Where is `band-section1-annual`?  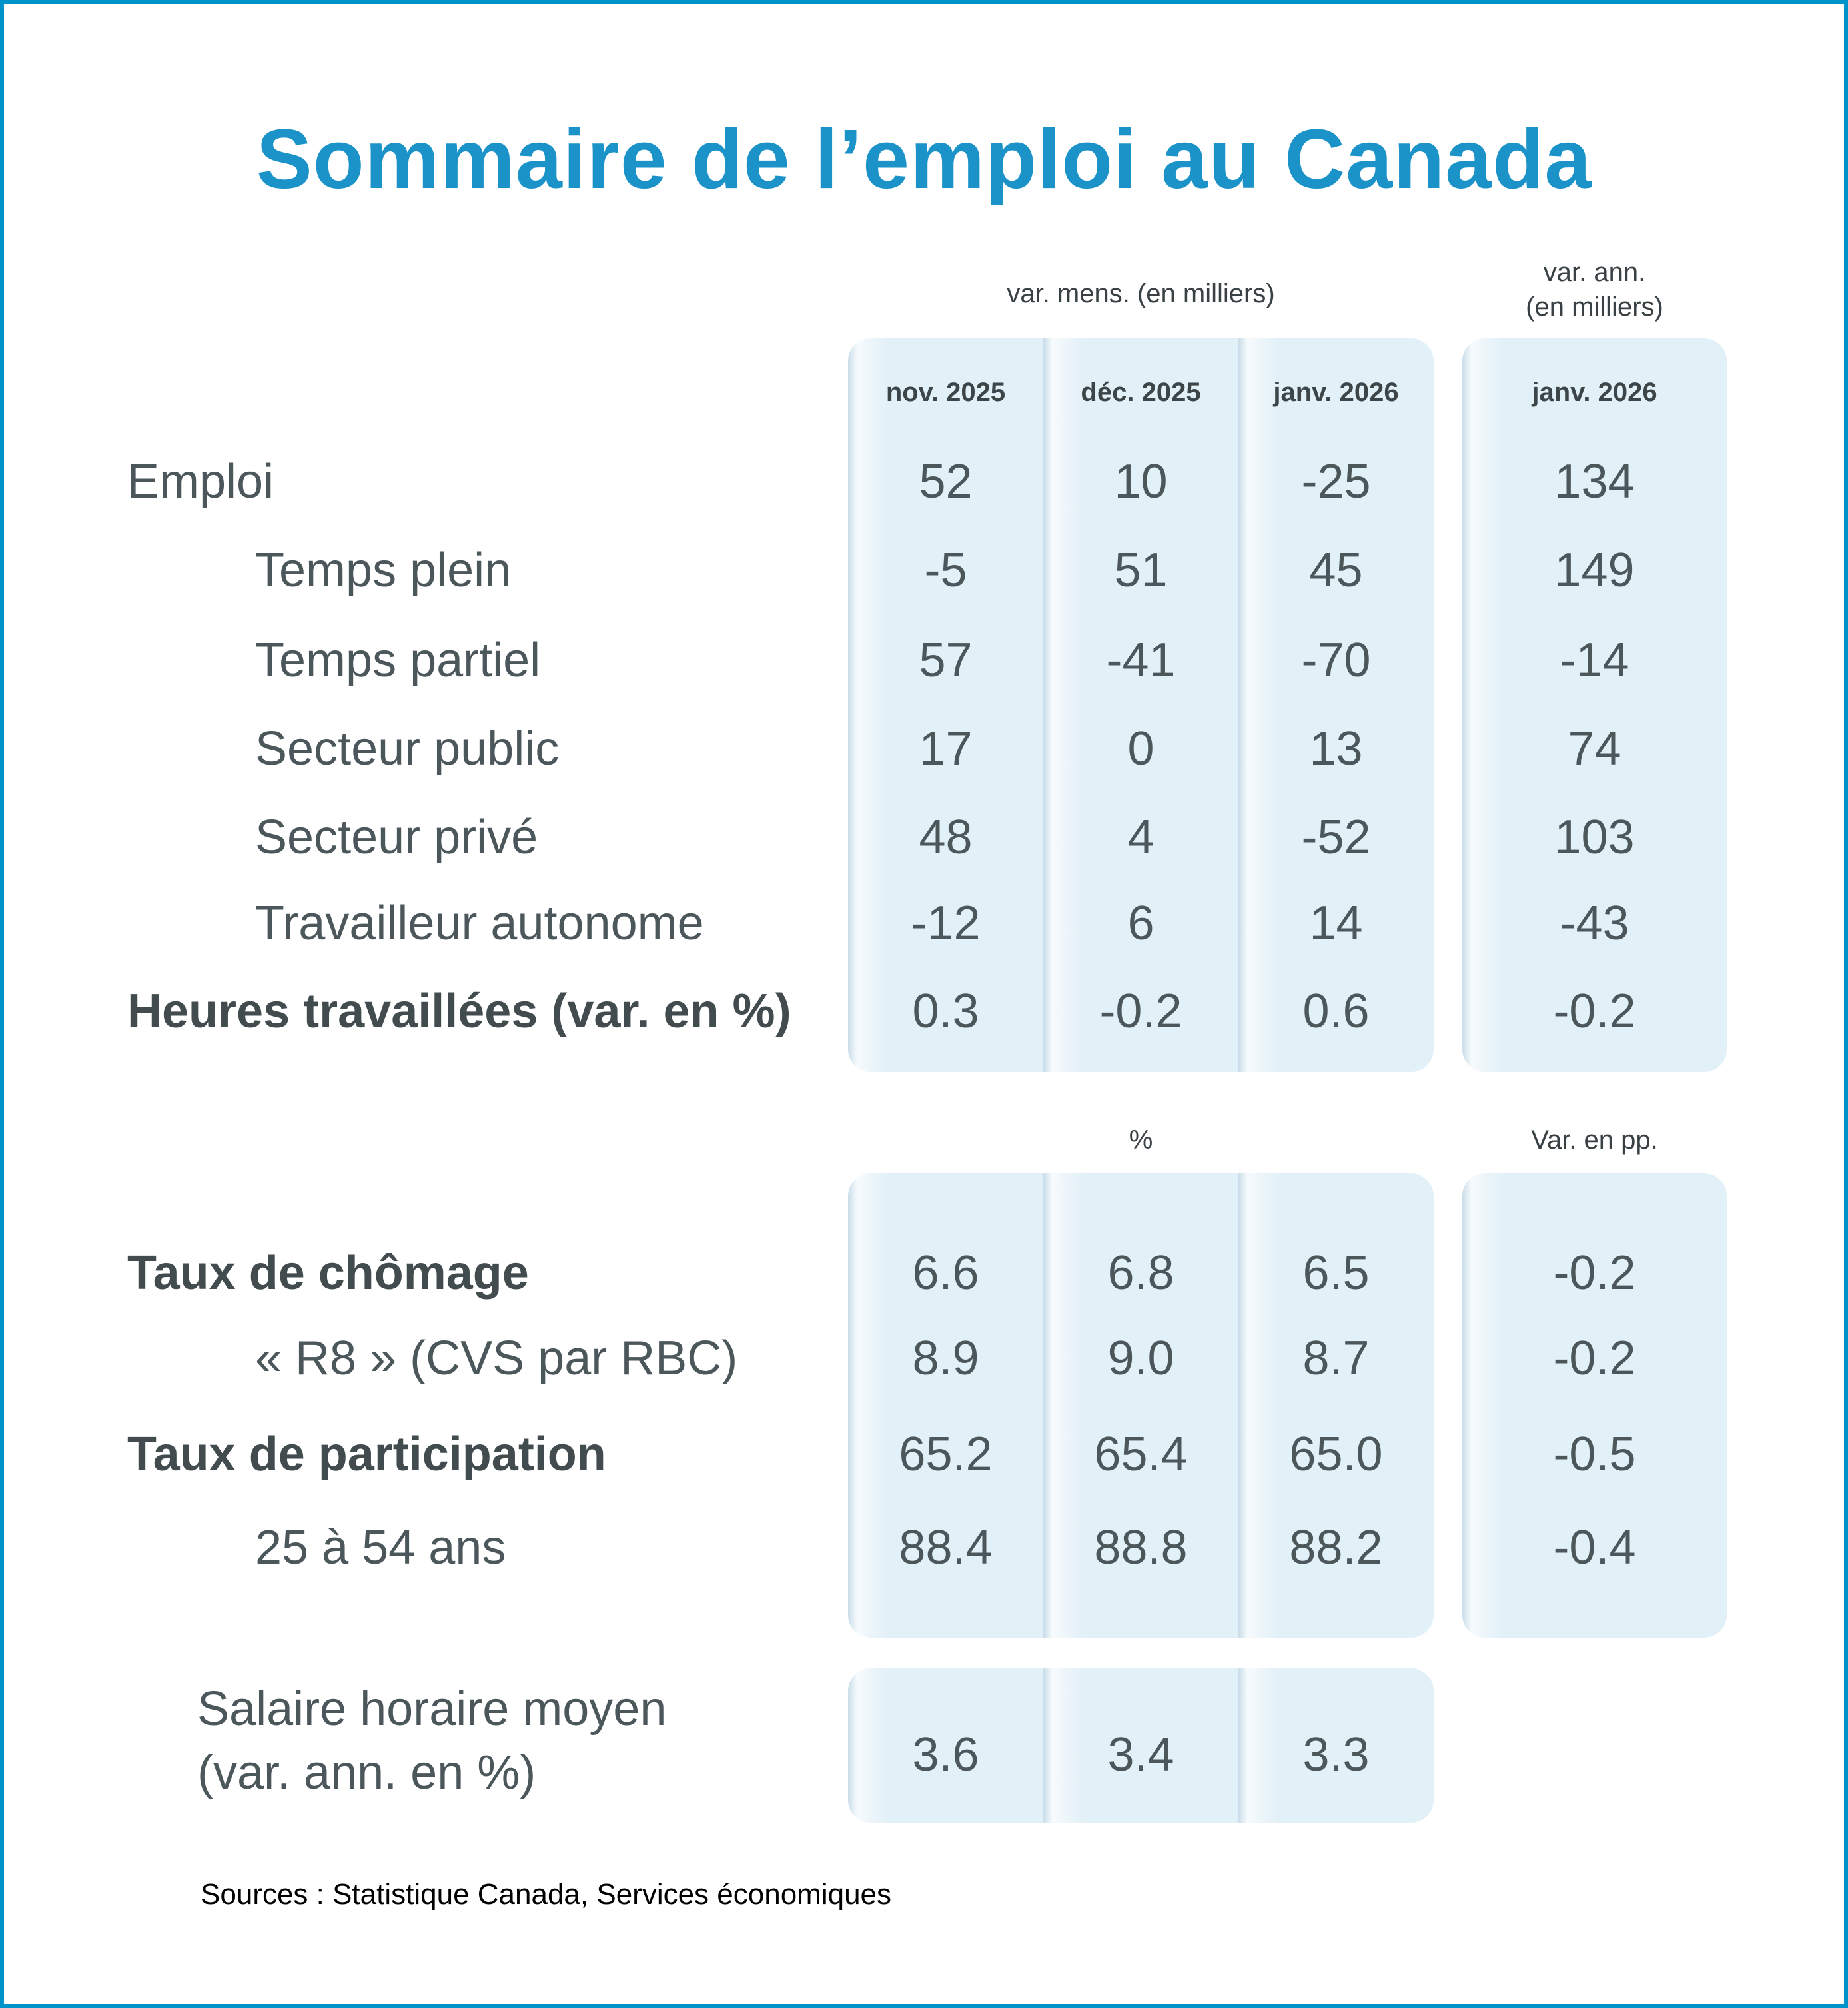 band-section1-annual is located at coordinates (1594, 705).